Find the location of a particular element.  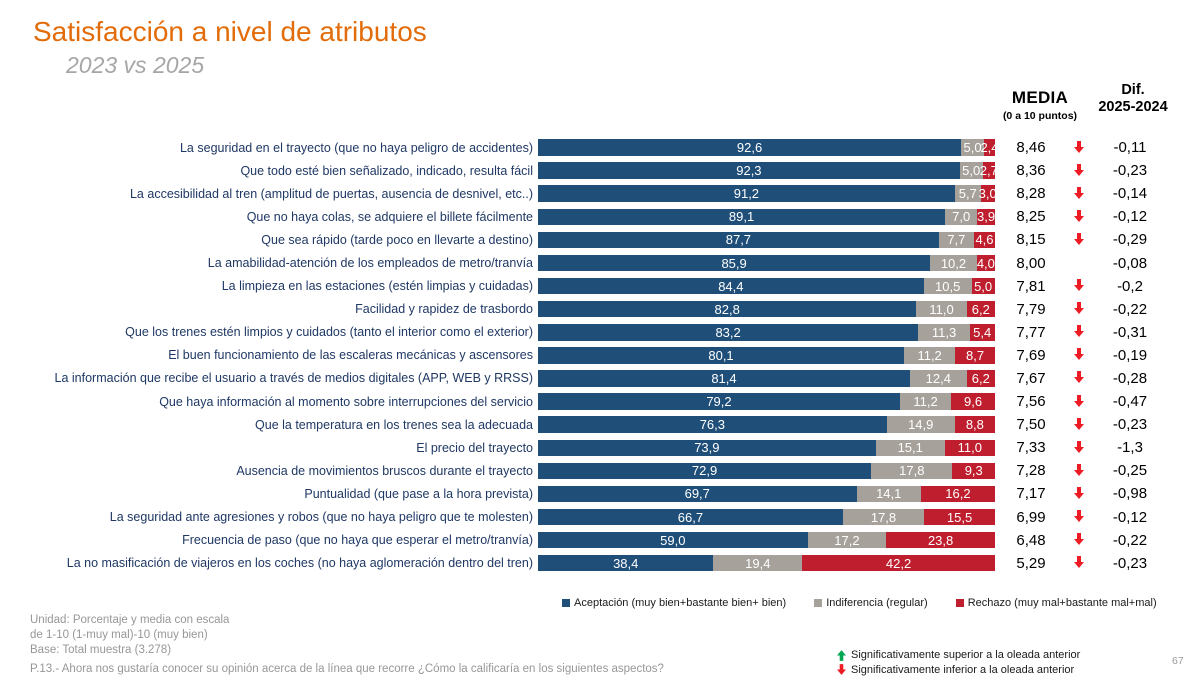

aceptacion-segment: 76,3 is located at coordinates (712, 424).